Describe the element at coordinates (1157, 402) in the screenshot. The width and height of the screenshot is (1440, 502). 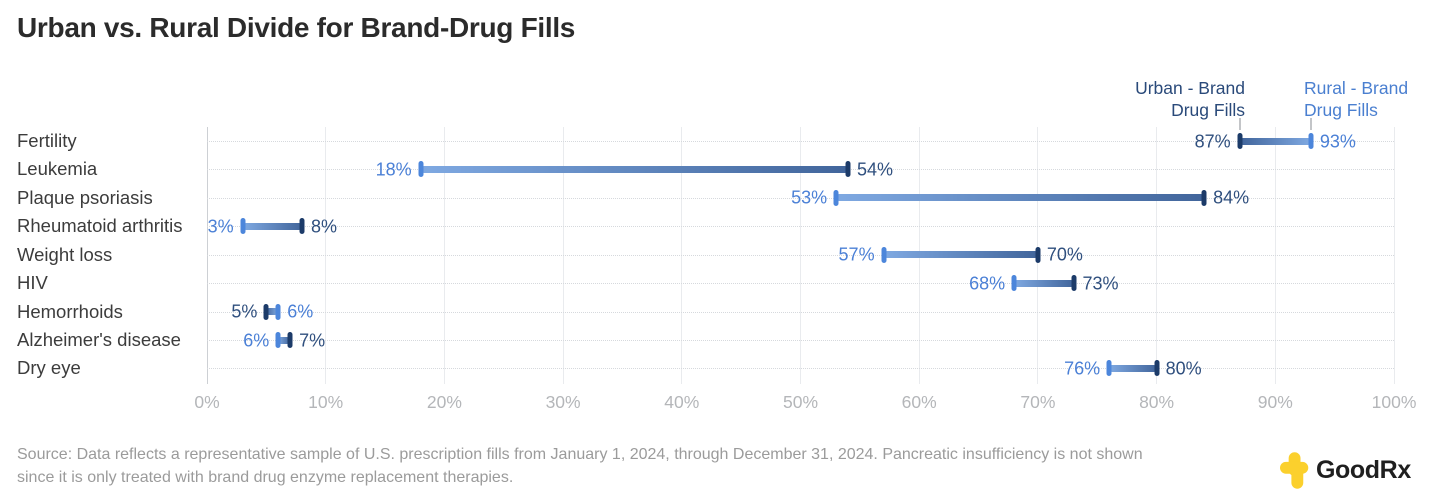
I see `x-tick-label-80%: 80%` at that location.